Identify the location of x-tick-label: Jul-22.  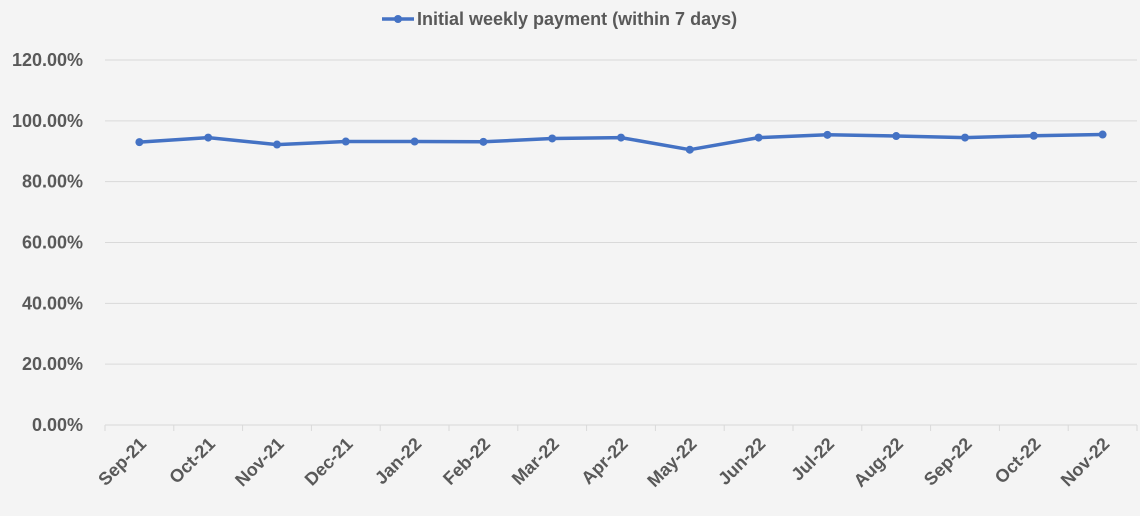
(812, 459).